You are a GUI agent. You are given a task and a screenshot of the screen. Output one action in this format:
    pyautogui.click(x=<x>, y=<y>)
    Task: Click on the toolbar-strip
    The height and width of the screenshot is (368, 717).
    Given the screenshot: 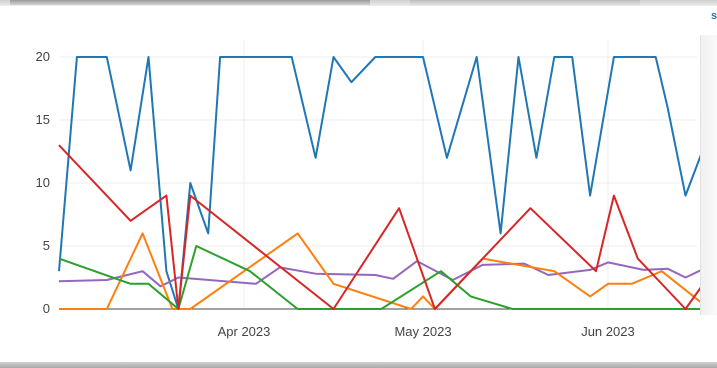 What is the action you would take?
    pyautogui.click(x=525, y=2)
    